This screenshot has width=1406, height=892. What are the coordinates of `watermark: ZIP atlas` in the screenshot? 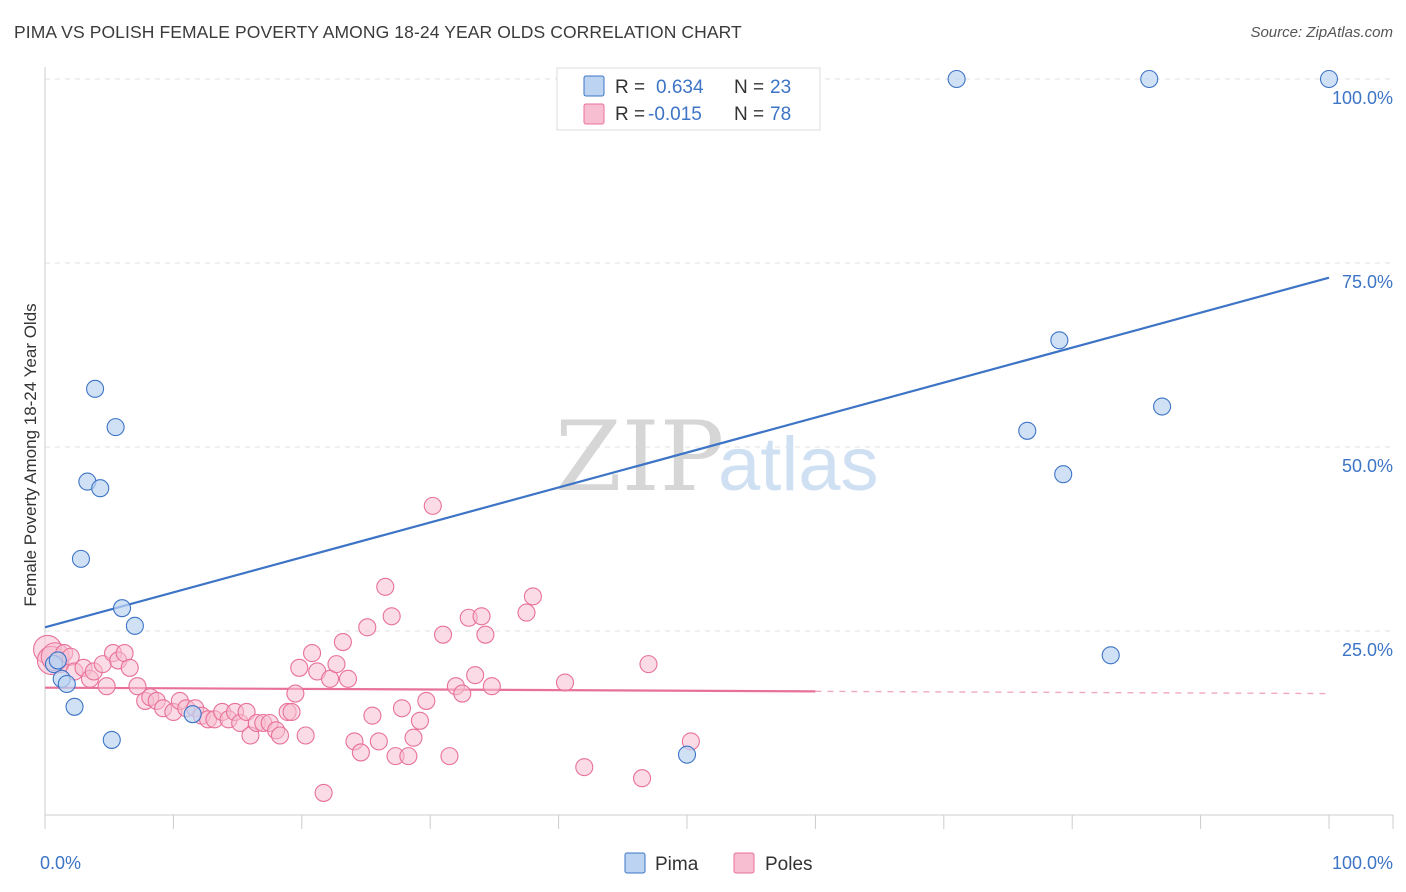 It's located at (717, 457).